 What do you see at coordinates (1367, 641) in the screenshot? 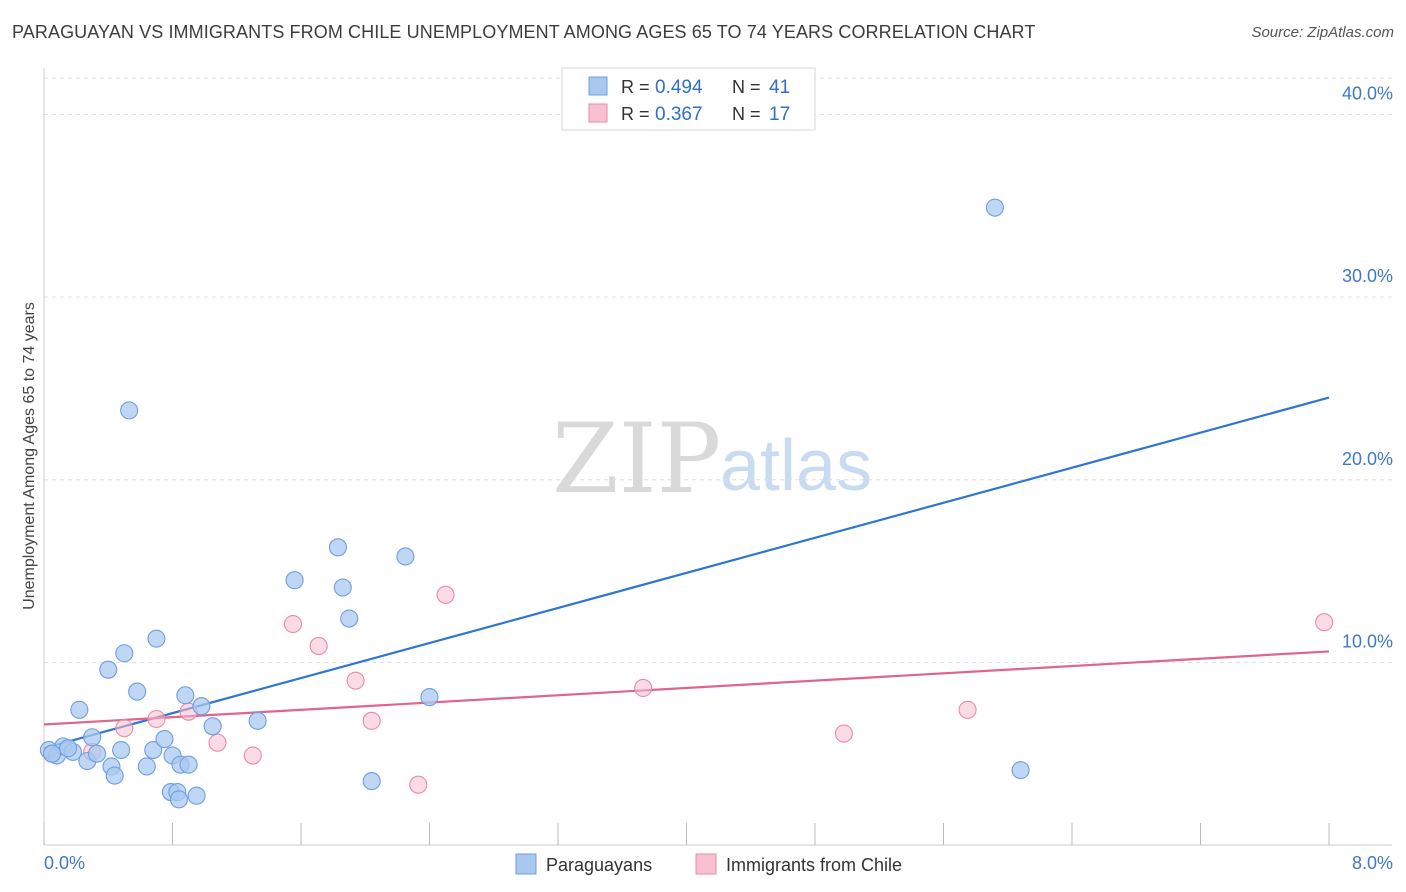
I see `y-tick-label: 10.0%` at bounding box center [1367, 641].